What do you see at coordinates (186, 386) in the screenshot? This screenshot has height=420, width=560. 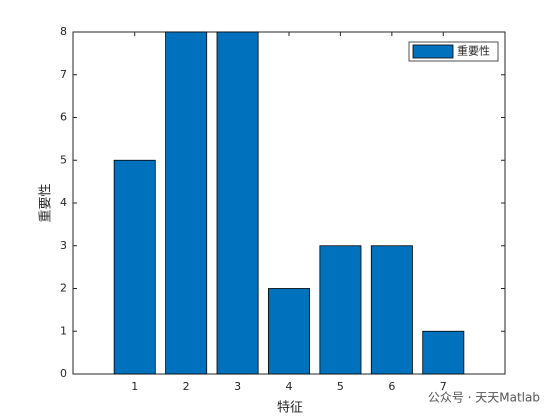 I see `x-tick-label: 2` at bounding box center [186, 386].